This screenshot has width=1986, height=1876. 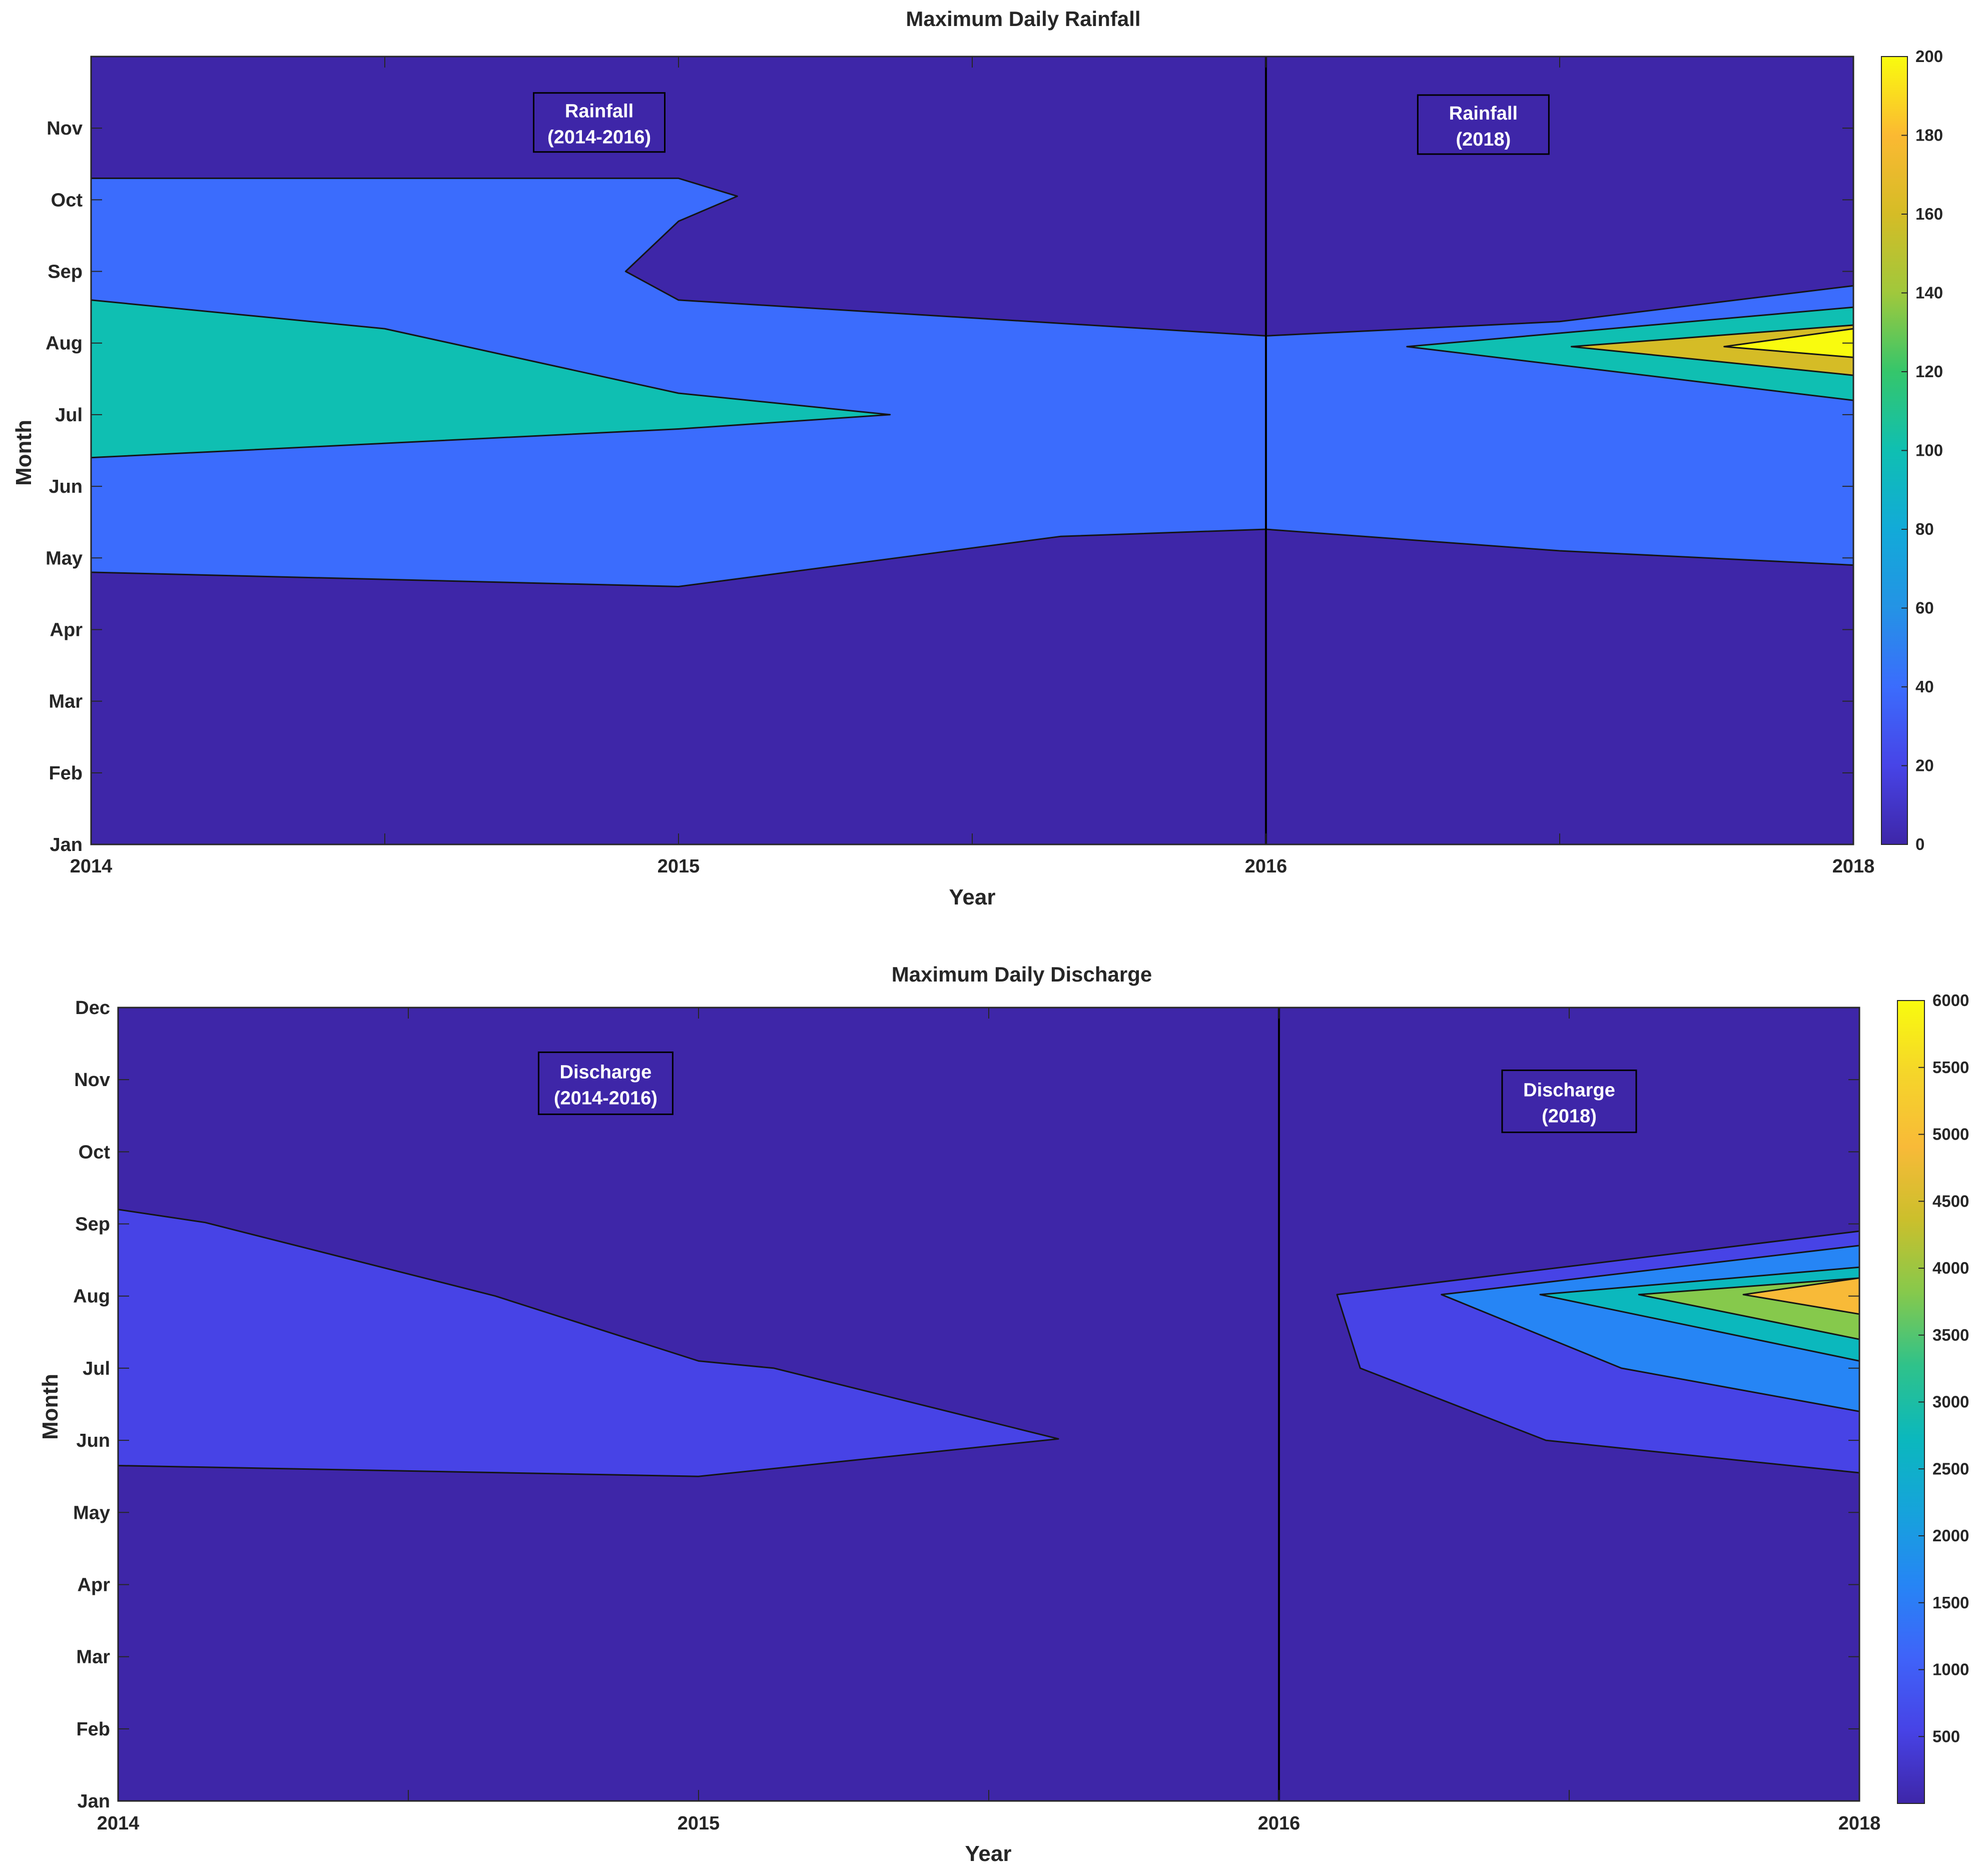 I want to click on discharge-y-tick-label: Jul, so click(x=96, y=1368).